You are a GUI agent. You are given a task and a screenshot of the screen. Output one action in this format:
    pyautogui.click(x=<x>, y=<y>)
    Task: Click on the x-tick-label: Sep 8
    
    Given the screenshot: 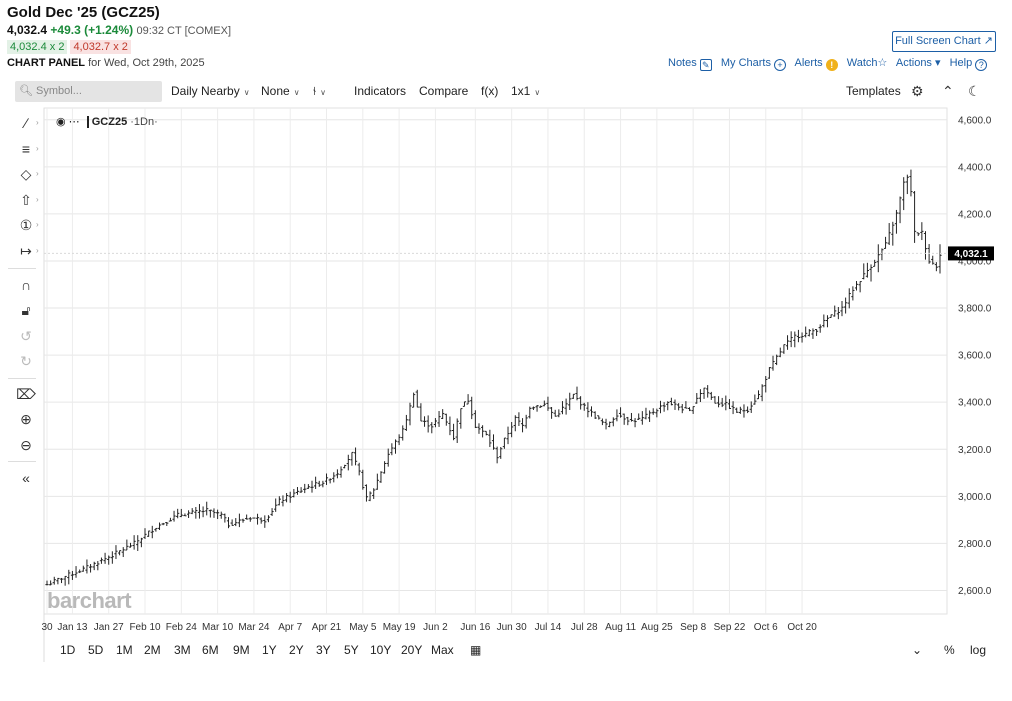 What is the action you would take?
    pyautogui.click(x=693, y=627)
    